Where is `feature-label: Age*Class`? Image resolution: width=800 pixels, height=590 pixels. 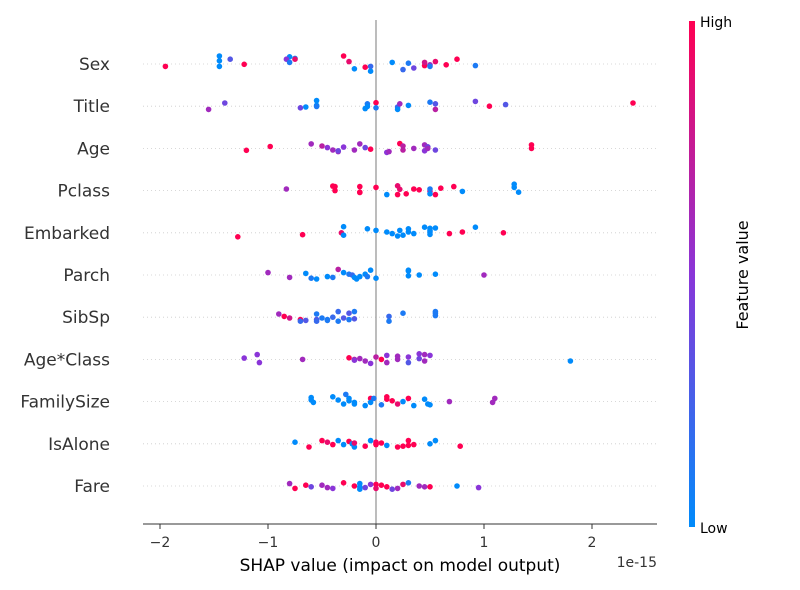 feature-label: Age*Class is located at coordinates (67, 360).